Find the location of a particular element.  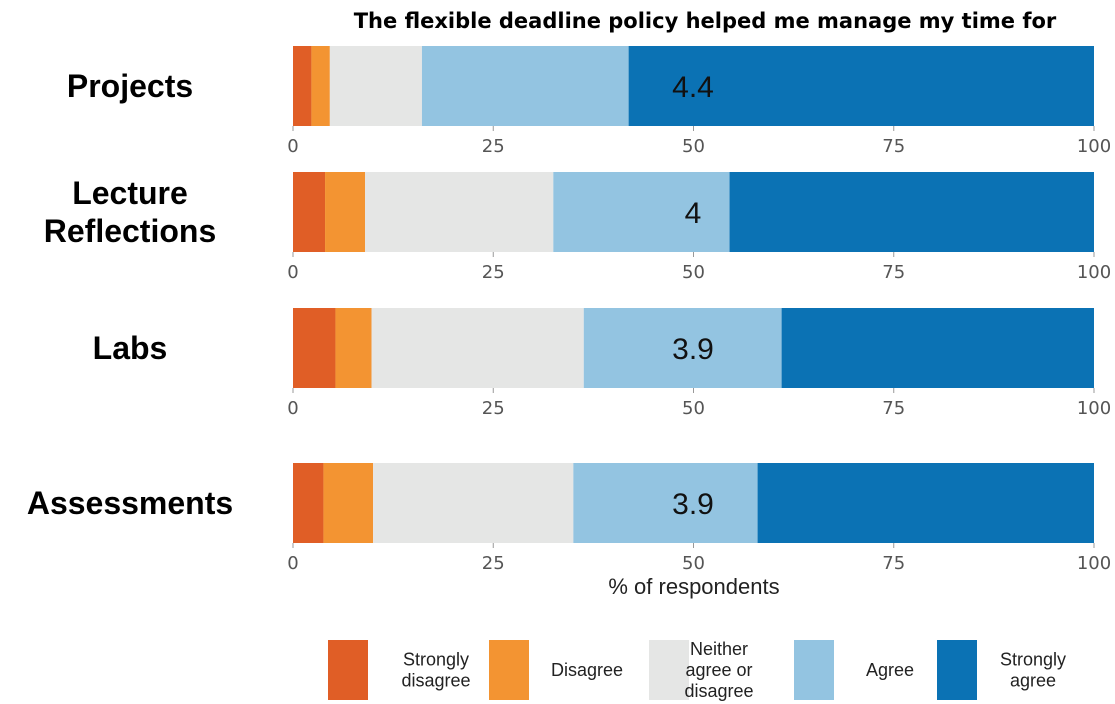

row-label-line: Lecture is located at coordinates (130, 193).